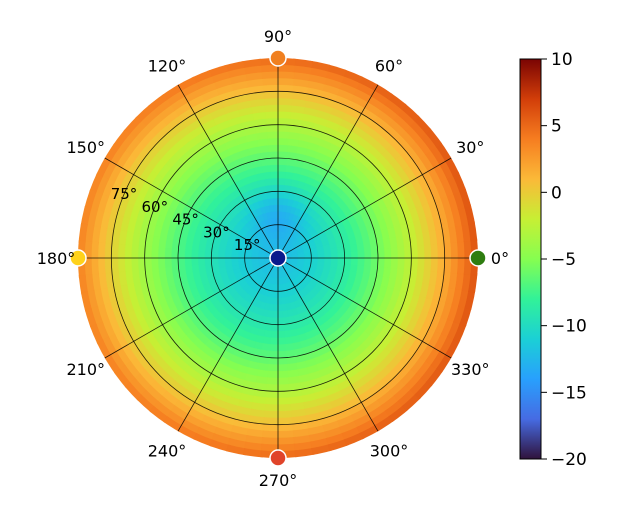 Image resolution: width=642 pixels, height=513 pixels. I want to click on theta-tick-label: 120°, so click(167, 66).